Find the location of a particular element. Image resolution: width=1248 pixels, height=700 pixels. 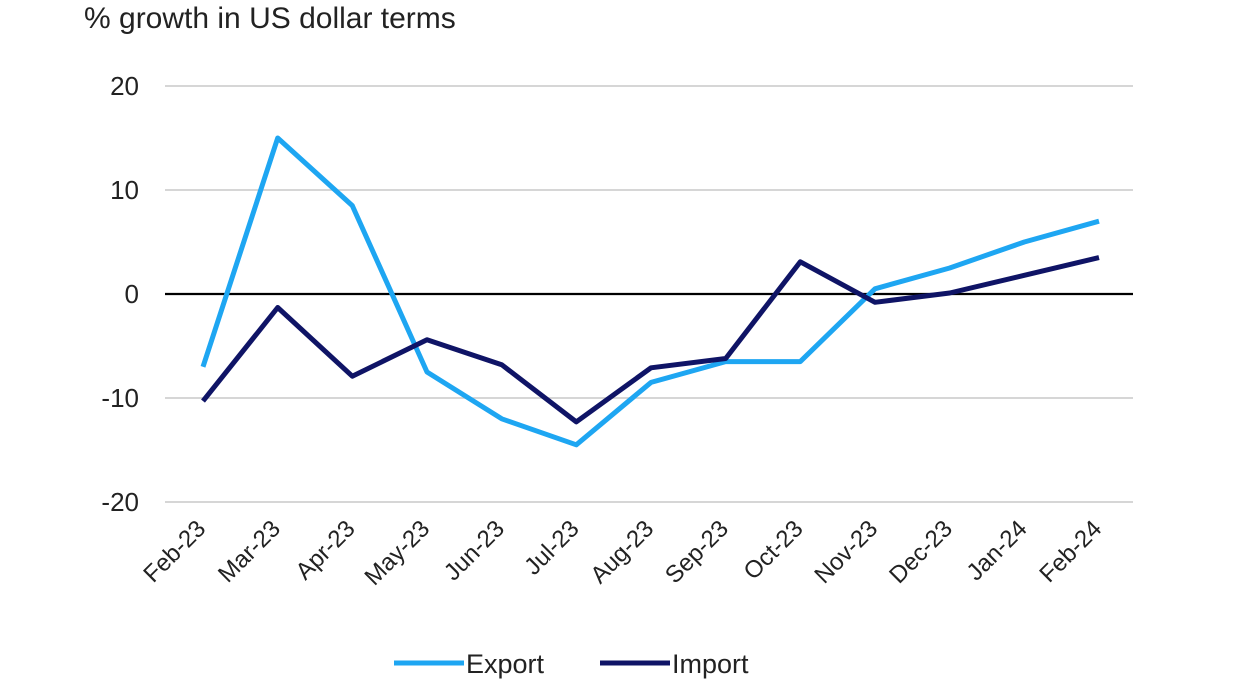

x-tick-label: Jan-24 is located at coordinates (997, 550).